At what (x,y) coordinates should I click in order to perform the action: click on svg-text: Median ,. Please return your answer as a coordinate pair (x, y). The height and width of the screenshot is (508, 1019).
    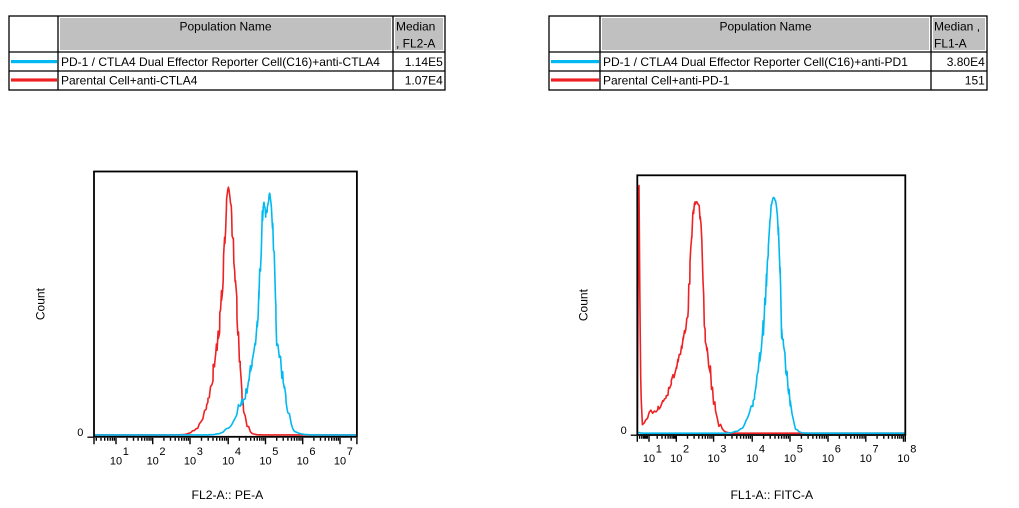
    Looking at the image, I should click on (957, 27).